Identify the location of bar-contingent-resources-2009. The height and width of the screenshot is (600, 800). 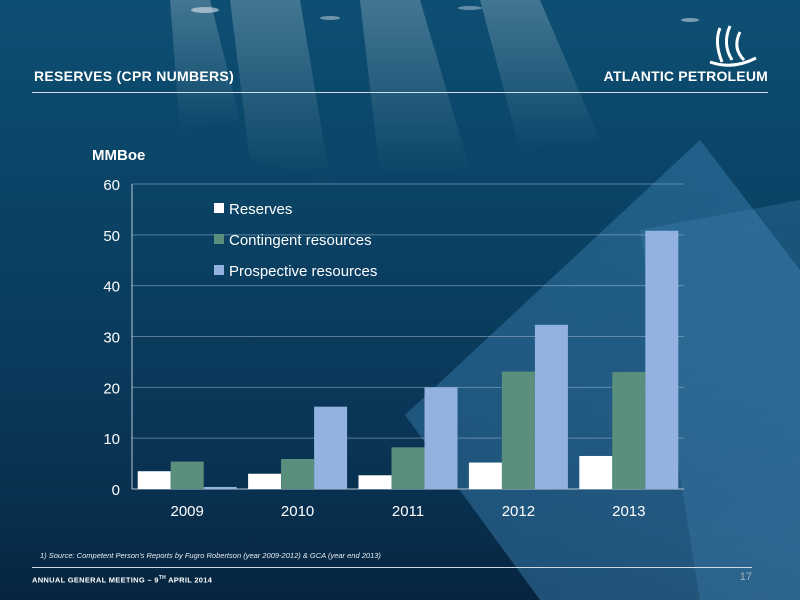
(187, 475).